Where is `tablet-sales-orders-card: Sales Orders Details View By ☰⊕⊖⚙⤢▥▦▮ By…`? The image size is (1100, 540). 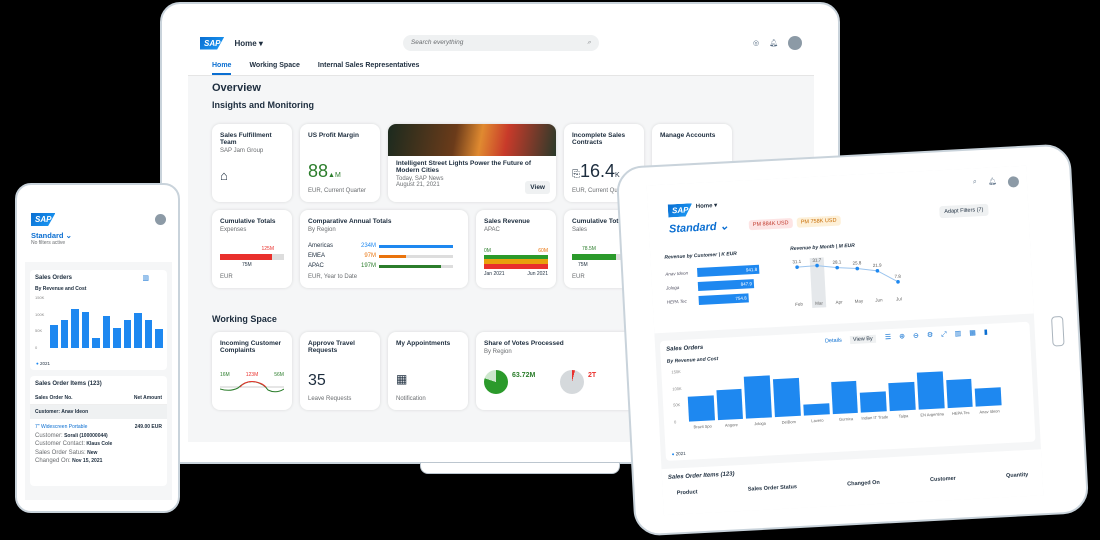 tablet-sales-orders-card: Sales Orders Details View By ☰⊕⊖⚙⤢▥▦▮ By… is located at coordinates (847, 391).